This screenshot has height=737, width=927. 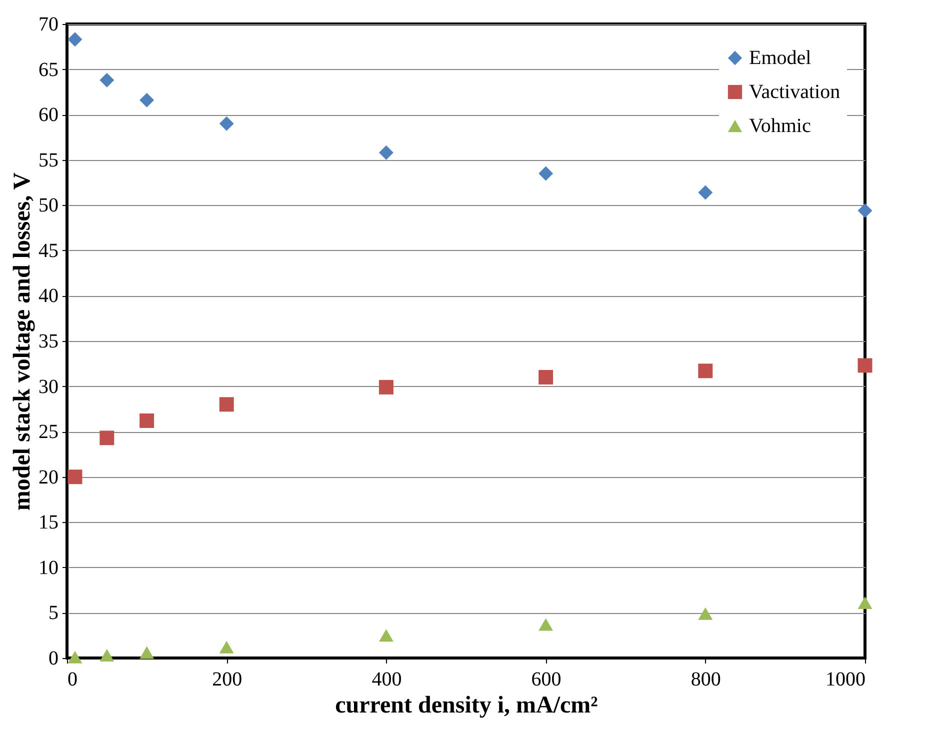 What do you see at coordinates (48, 296) in the screenshot?
I see `y-tick-label: 40` at bounding box center [48, 296].